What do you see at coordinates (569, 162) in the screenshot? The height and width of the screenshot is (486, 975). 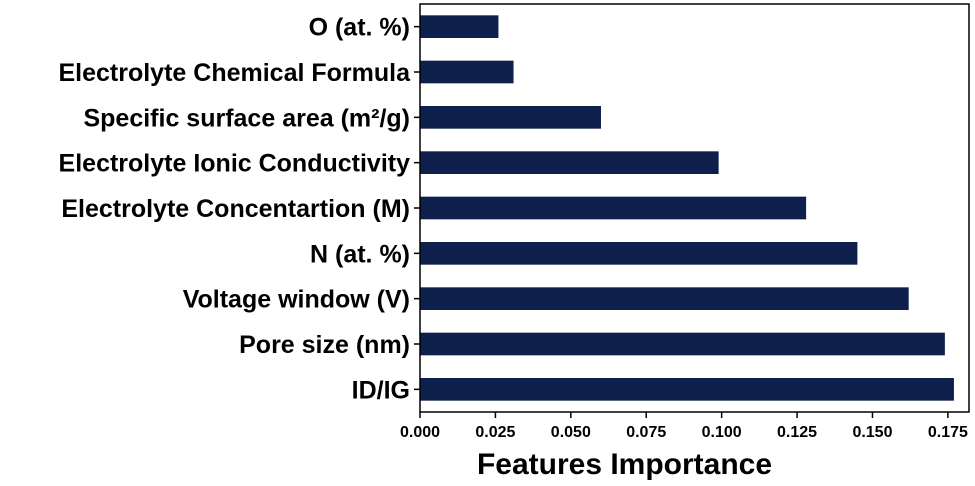 I see `bar-electrolyte-ionic-conductivity` at bounding box center [569, 162].